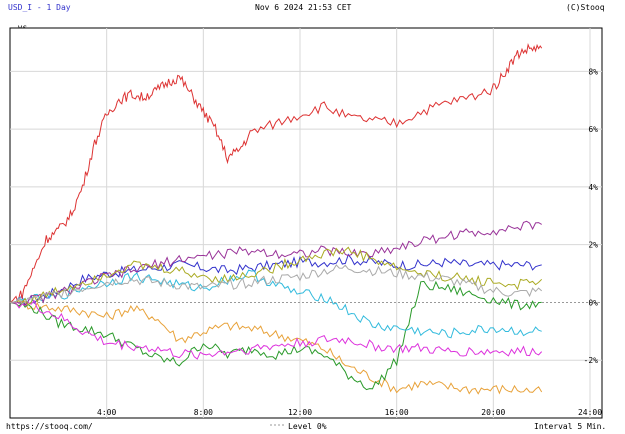 This screenshot has height=434, width=625. Describe the element at coordinates (300, 412) in the screenshot. I see `x-tick-label: 12:00` at that location.